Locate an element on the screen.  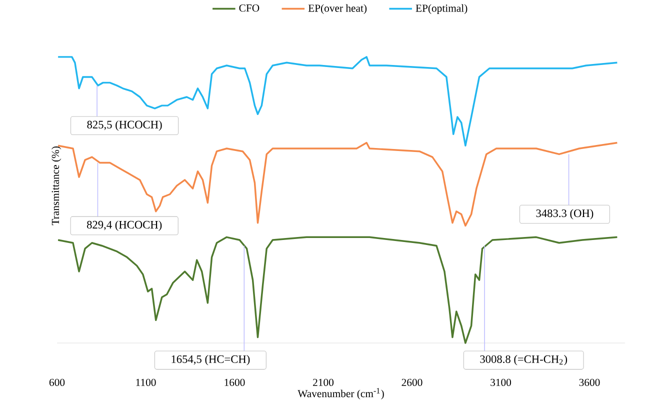
legend-label: EP(over heat) is located at coordinates (337, 9).